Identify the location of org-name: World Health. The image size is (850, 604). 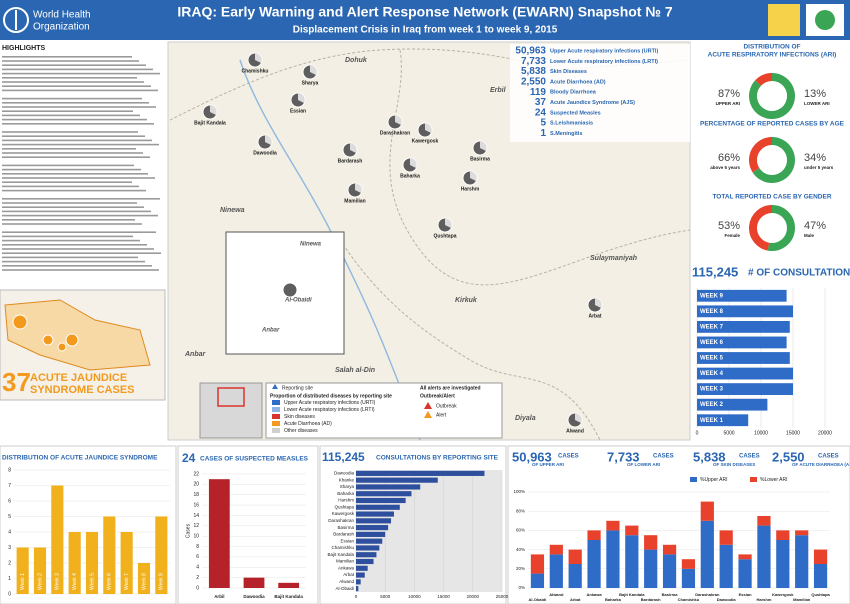
(62, 15).